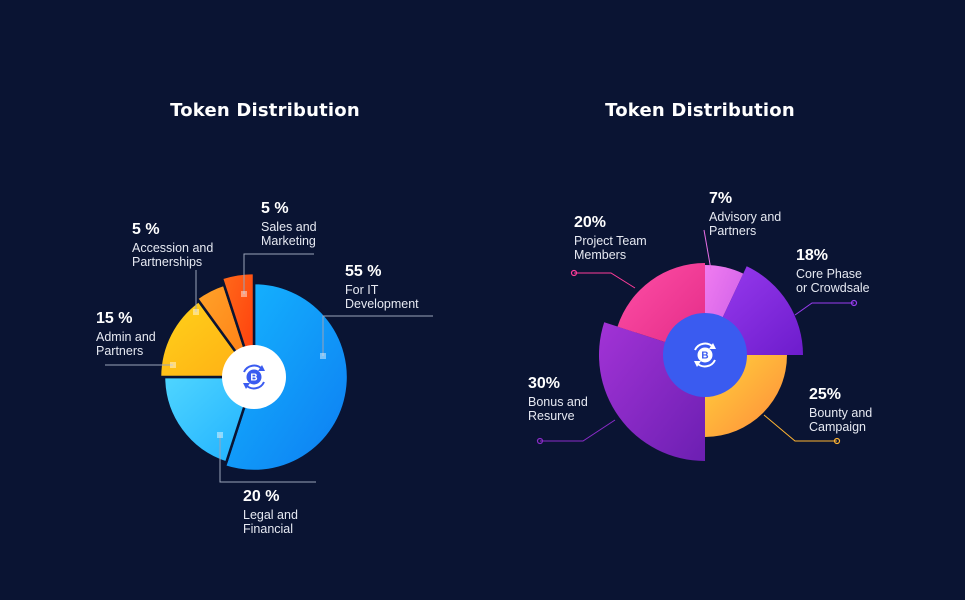 This screenshot has height=600, width=965. Describe the element at coordinates (840, 413) in the screenshot. I see `slice-name-label: Bounty and` at that location.